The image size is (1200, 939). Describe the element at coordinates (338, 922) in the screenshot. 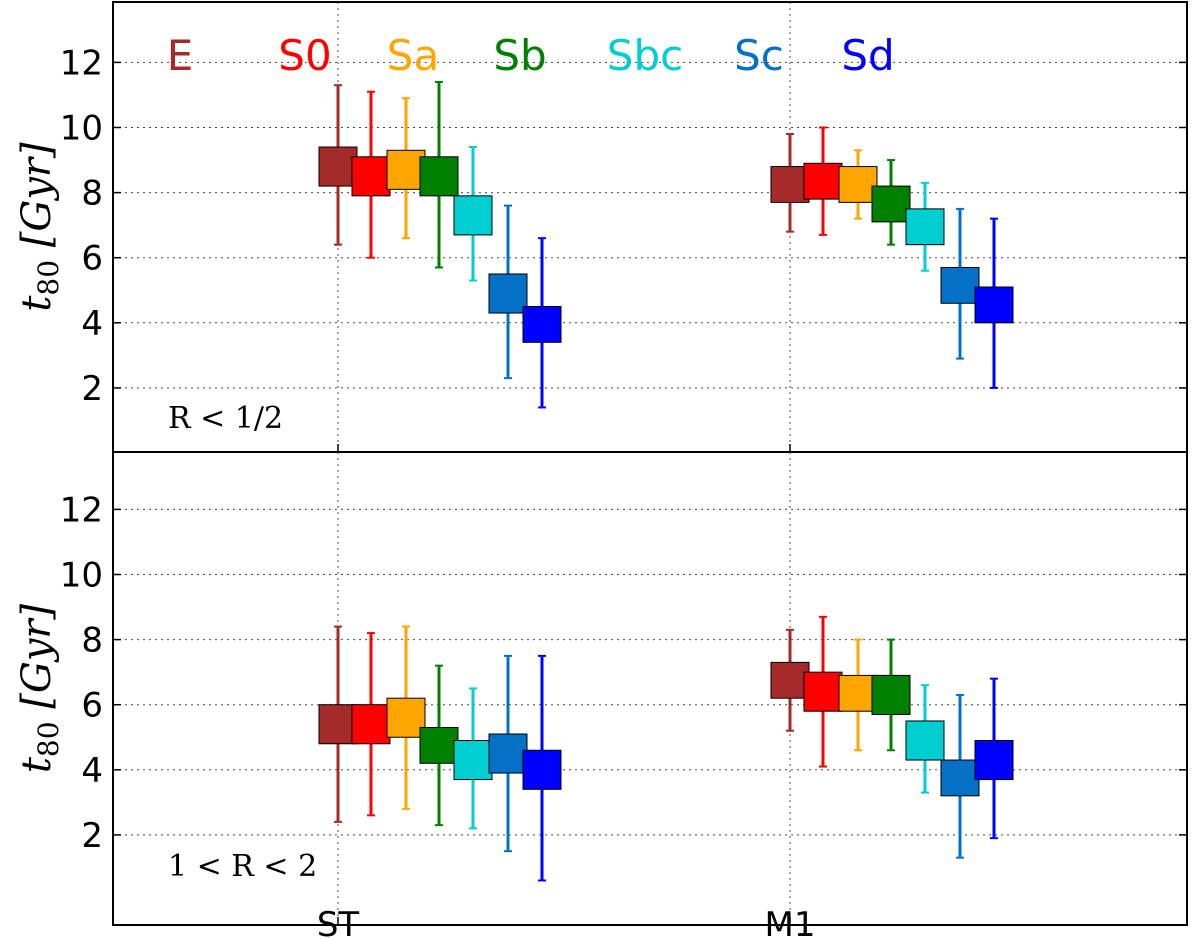

I see `x-tick-label: ST` at that location.